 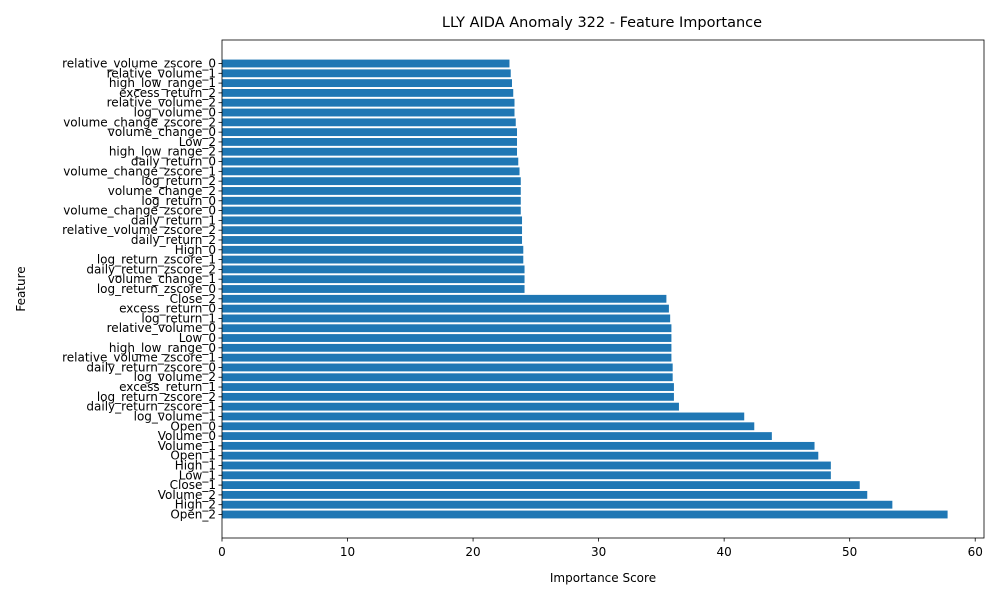 I want to click on y-axis-title: Feature, so click(x=21, y=288).